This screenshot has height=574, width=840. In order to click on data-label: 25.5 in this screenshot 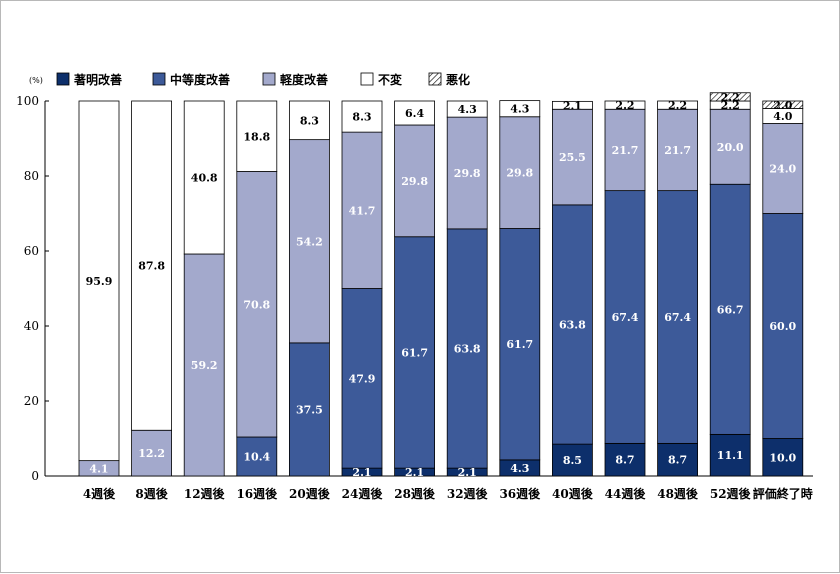, I will do `click(572, 157)`.